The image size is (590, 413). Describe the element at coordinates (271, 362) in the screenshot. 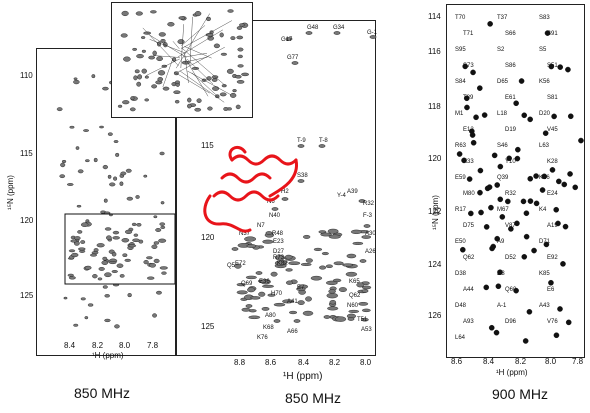

I see `middle-xtick: 8.6` at that location.